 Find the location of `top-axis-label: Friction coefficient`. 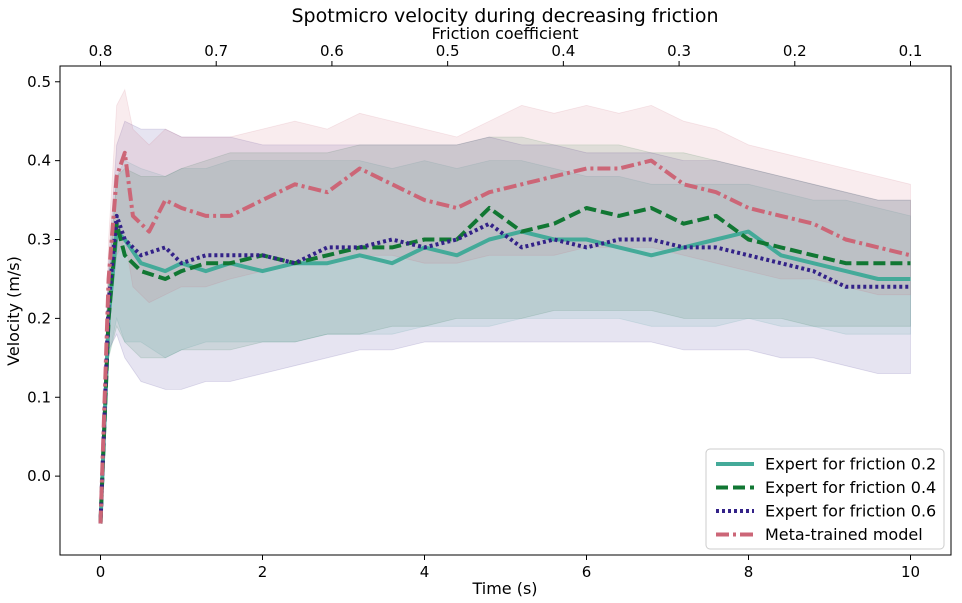

top-axis-label: Friction coefficient is located at coordinates (505, 33).